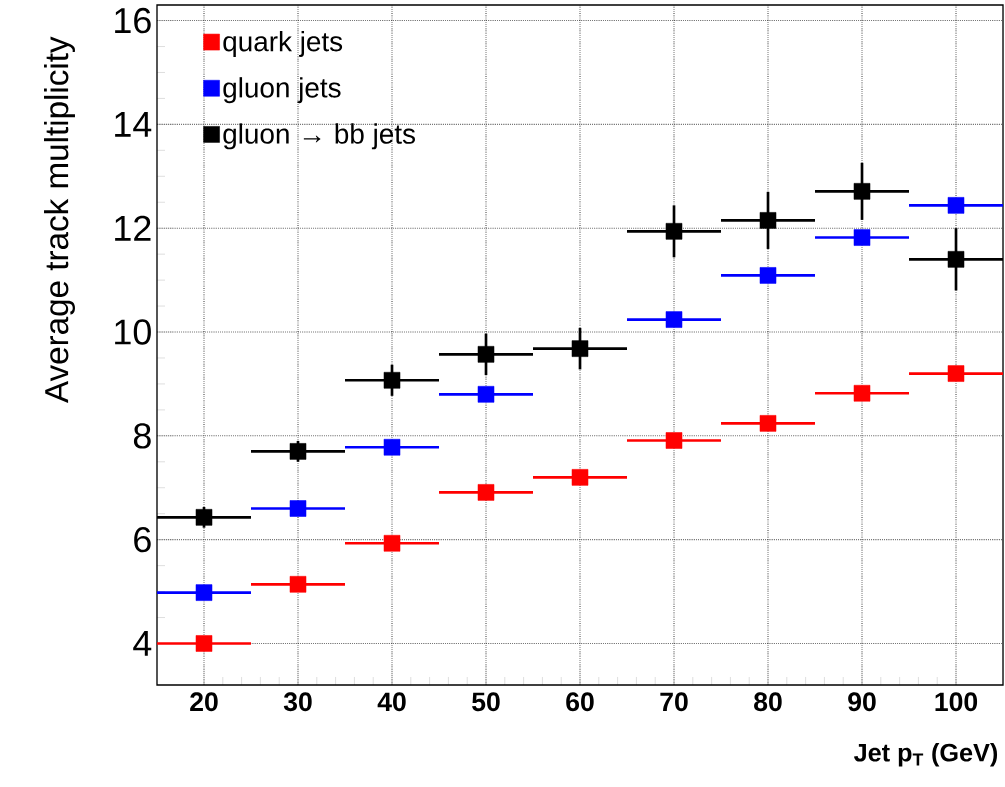 This screenshot has width=1005, height=787. What do you see at coordinates (133, 332) in the screenshot?
I see `y-tick-label: 10` at bounding box center [133, 332].